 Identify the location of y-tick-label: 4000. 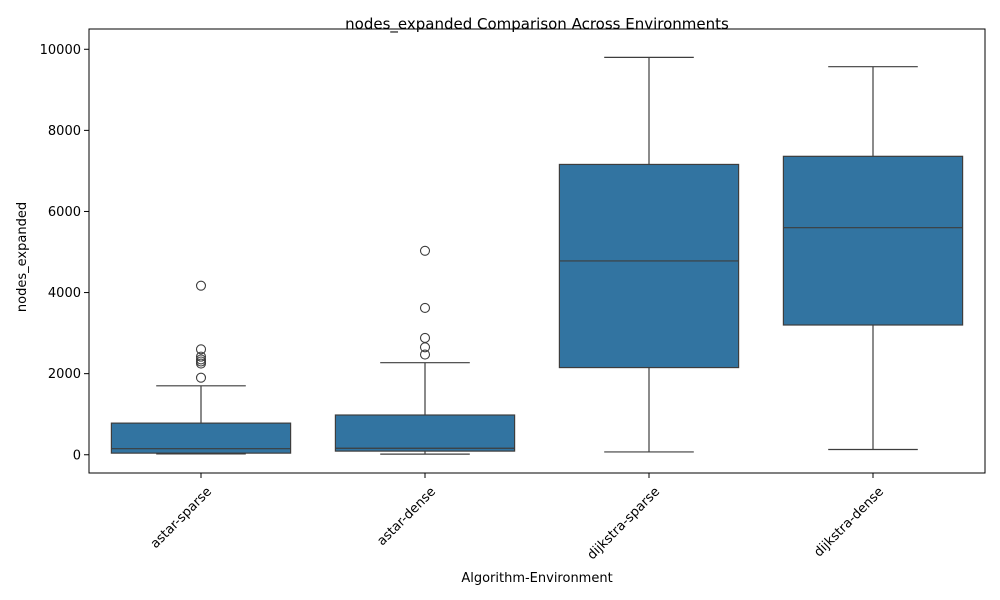
(64, 293).